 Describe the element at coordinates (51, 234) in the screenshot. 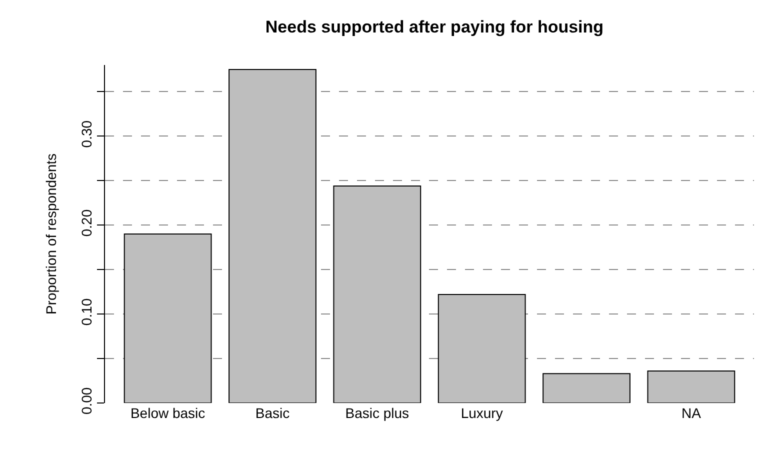

I see `y-axis-title: Proportion of respondents` at that location.